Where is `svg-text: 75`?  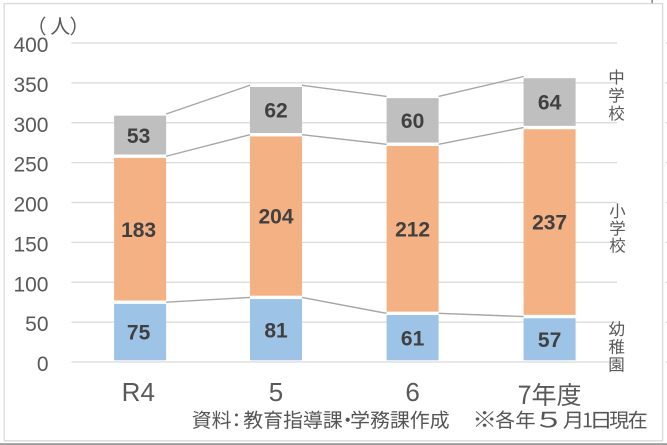 svg-text: 75 is located at coordinates (139, 333).